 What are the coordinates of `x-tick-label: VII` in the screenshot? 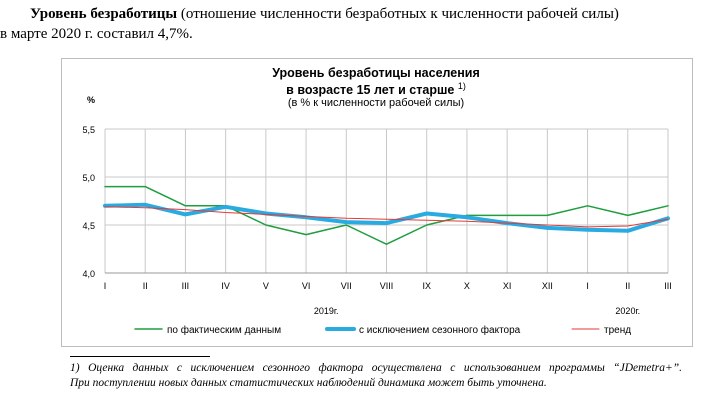 It's located at (346, 286).